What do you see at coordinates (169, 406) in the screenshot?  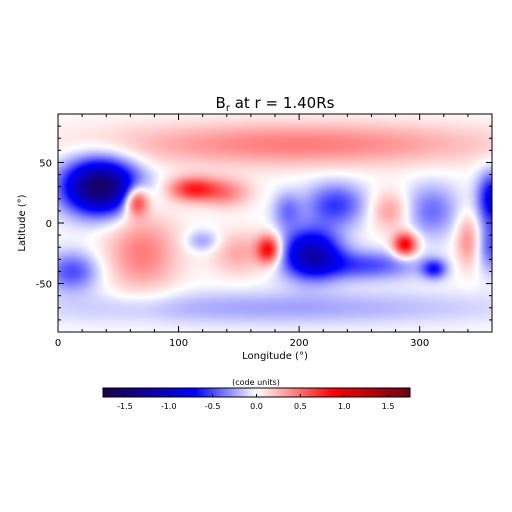 I see `colorbar-tick-label: -1.0` at bounding box center [169, 406].